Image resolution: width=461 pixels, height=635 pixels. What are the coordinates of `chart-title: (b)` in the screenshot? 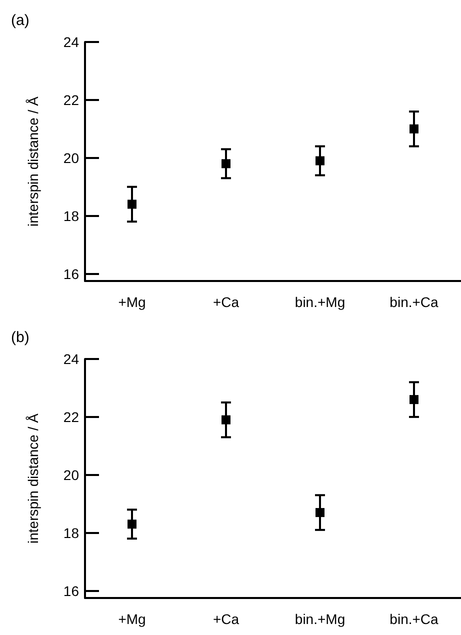 It's located at (20, 337).